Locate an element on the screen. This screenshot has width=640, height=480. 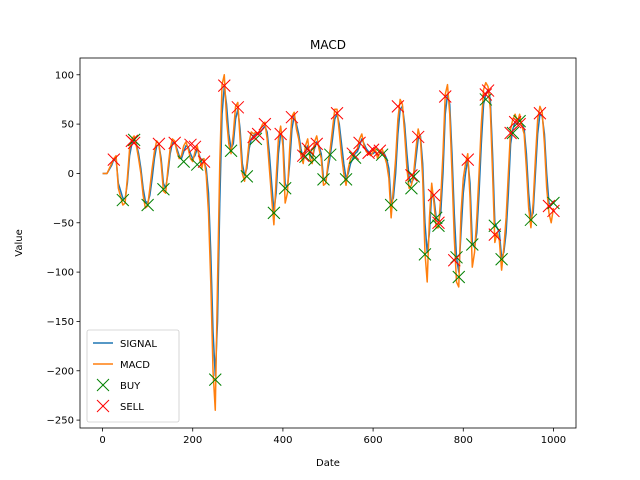
y-tick-label: −50 is located at coordinates (63, 223).